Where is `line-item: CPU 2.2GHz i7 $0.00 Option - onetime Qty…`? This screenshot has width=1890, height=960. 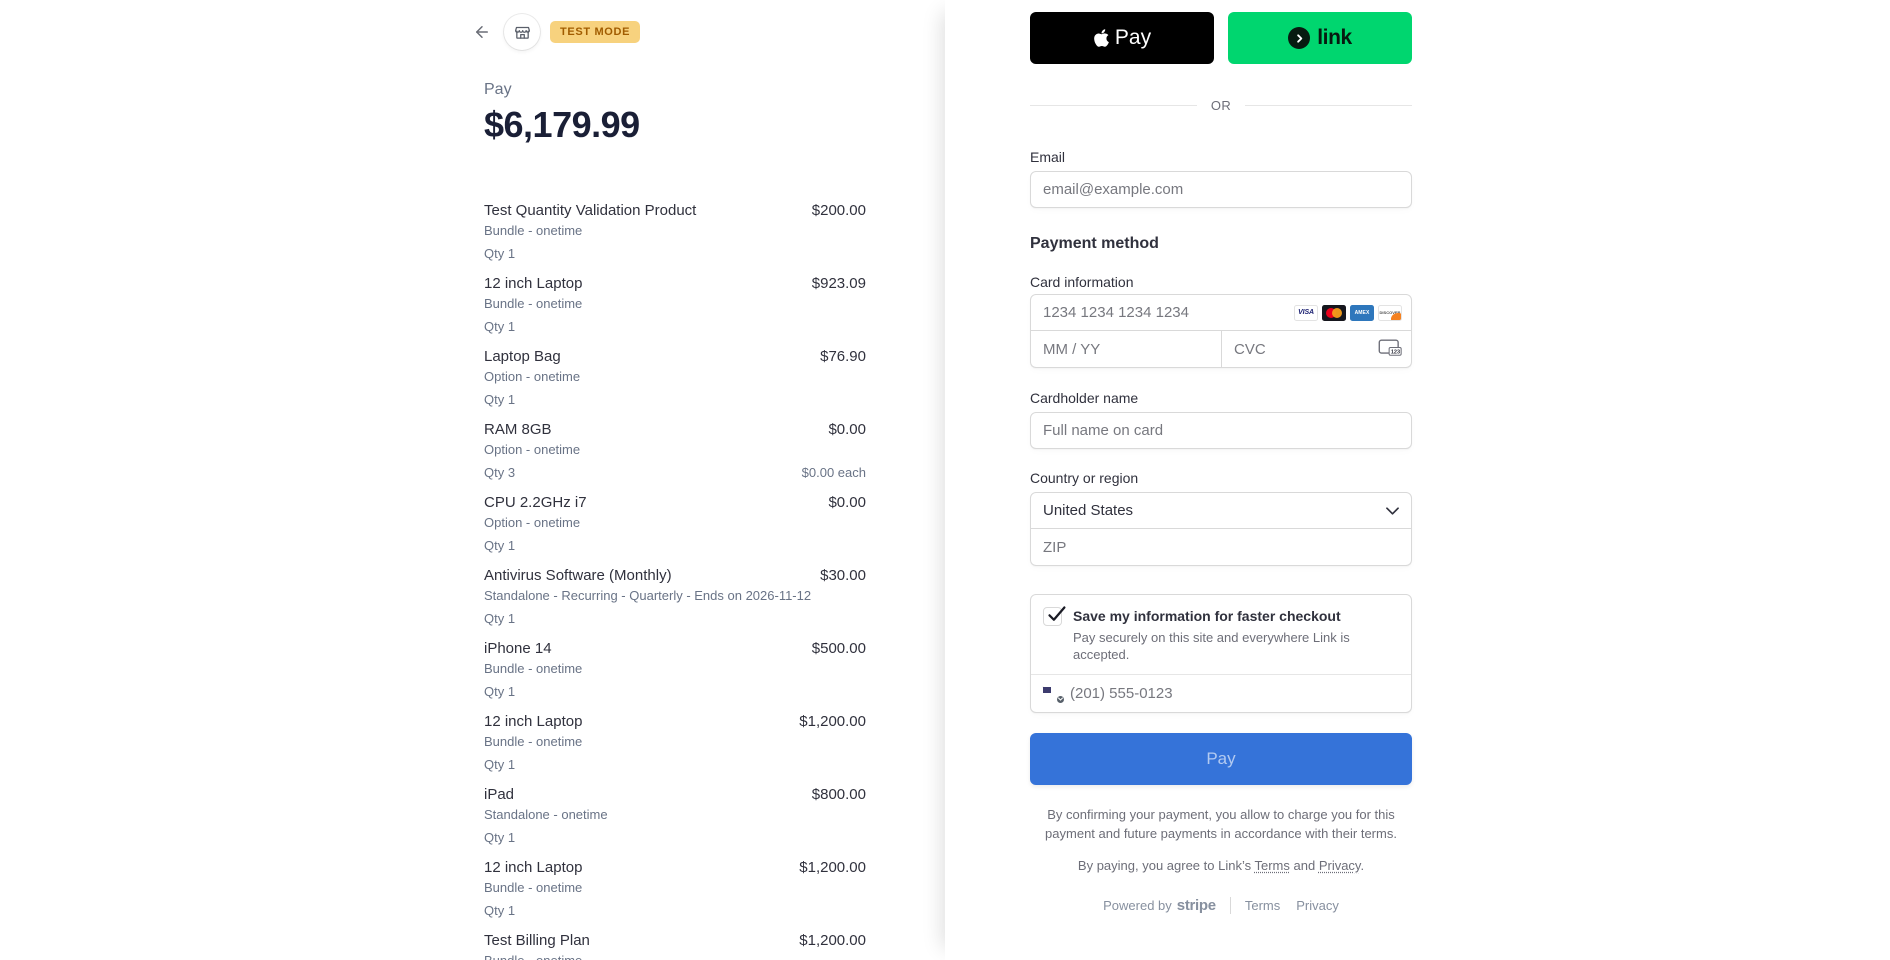
line-item: CPU 2.2GHz i7 $0.00 Option - onetime Qty… is located at coordinates (675, 523).